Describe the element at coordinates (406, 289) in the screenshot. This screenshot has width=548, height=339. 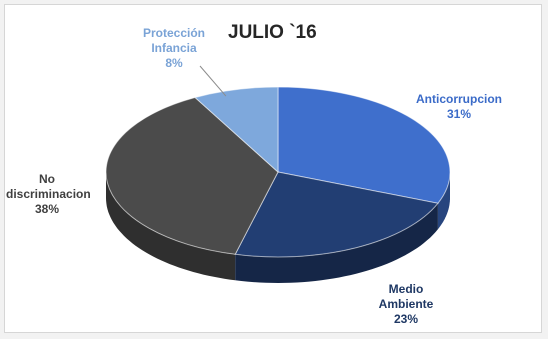
I see `data-label-medio-ambiente-name-1: Medio` at that location.